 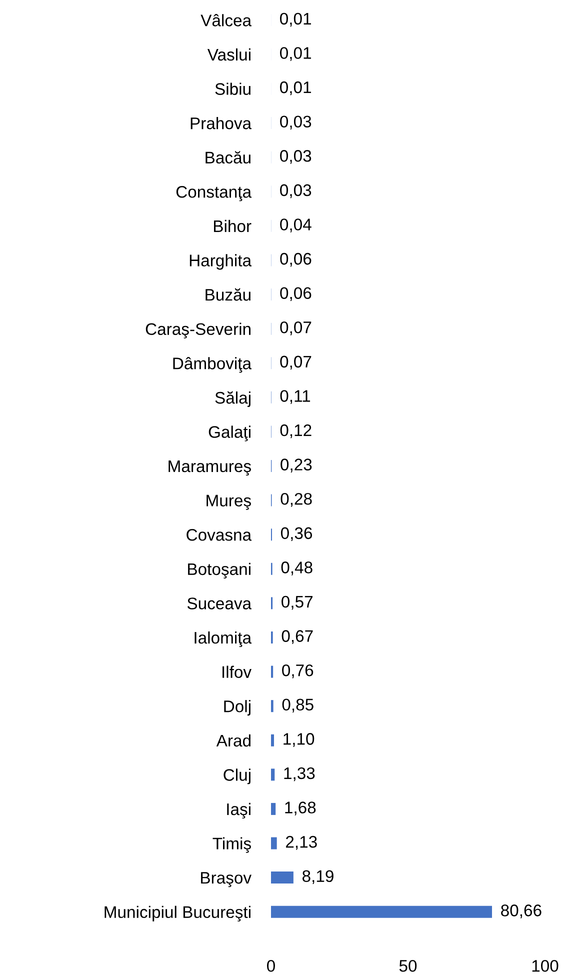 What do you see at coordinates (296, 569) in the screenshot?
I see `data-label: 0,48` at bounding box center [296, 569].